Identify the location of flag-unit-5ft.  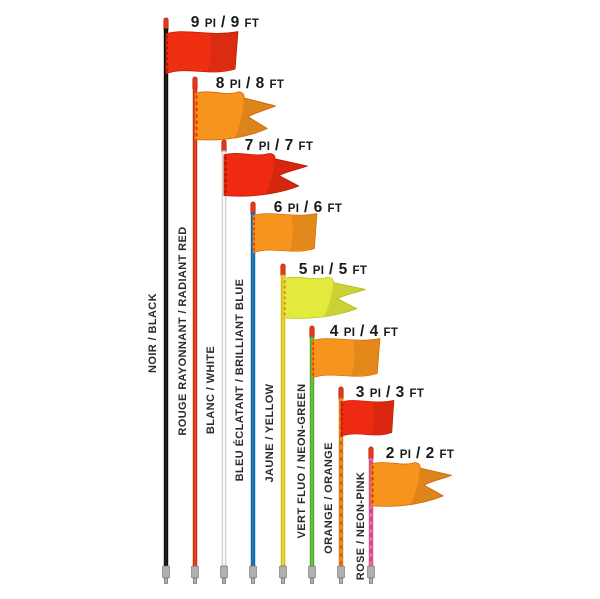
(322, 423).